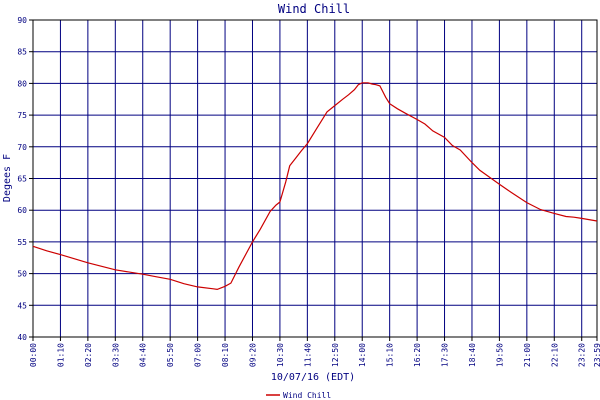 The width and height of the screenshot is (600, 400). I want to click on y-tick-label-60: 60, so click(22, 210).